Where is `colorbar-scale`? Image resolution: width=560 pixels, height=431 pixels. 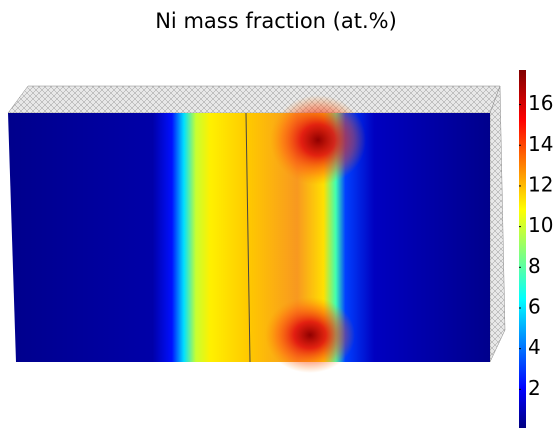
colorbar-scale is located at coordinates (522, 249).